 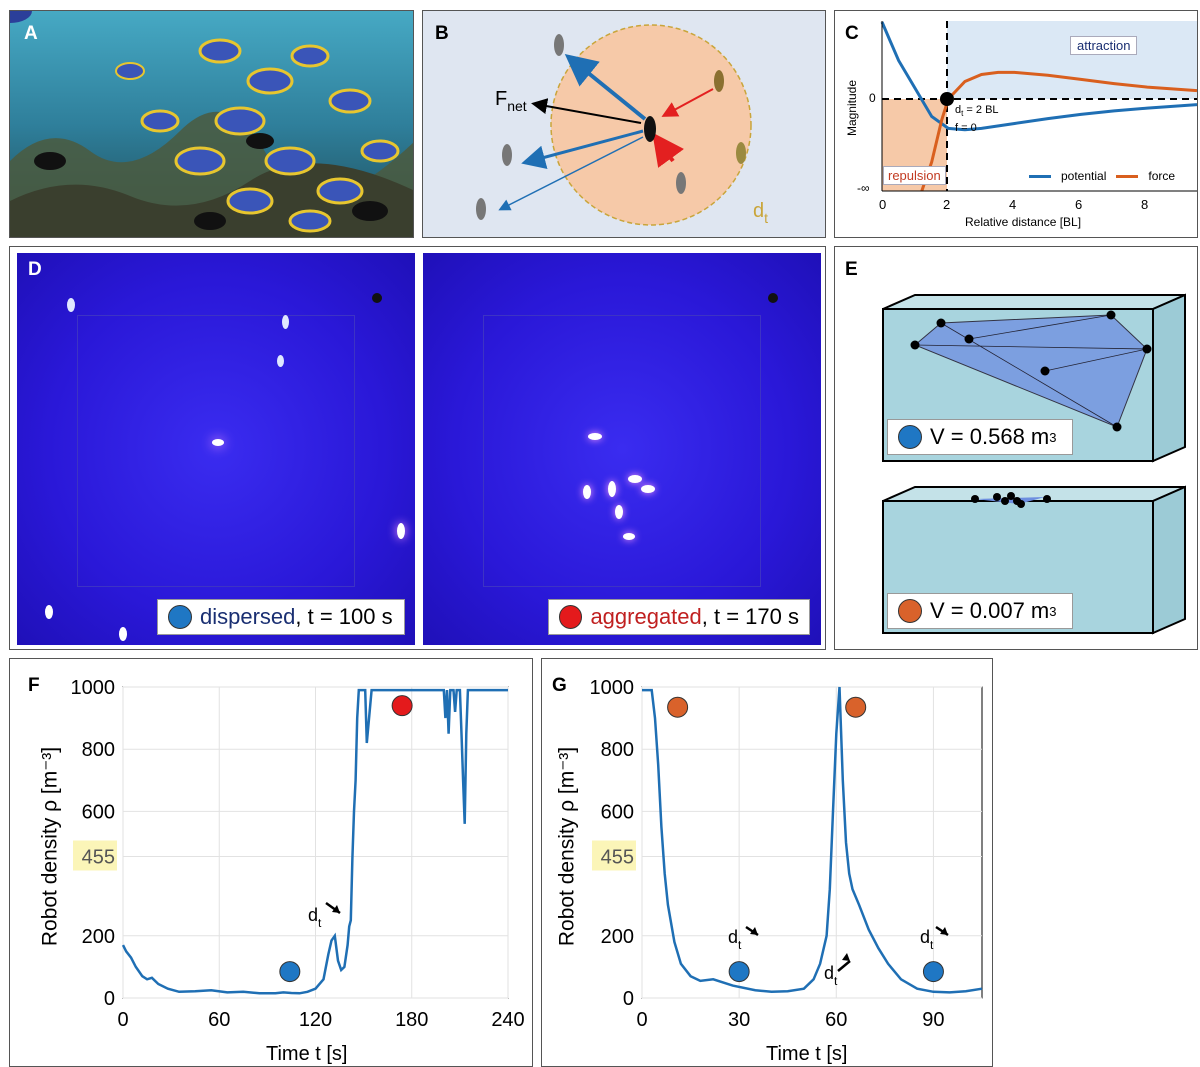 I want to click on panel-b: Fnet dt B, so click(x=624, y=124).